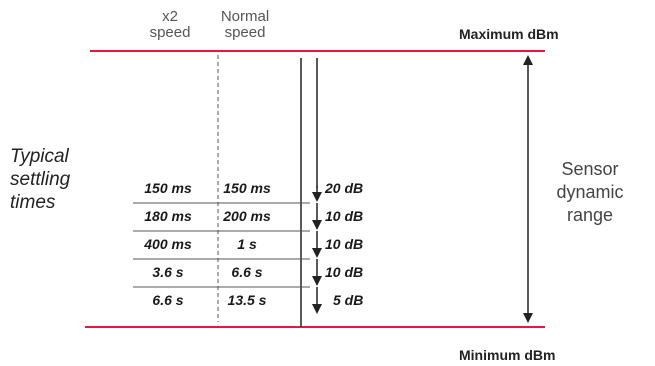 This screenshot has height=366, width=655. Describe the element at coordinates (247, 216) in the screenshot. I see `normal-speed-time: 200 ms` at that location.